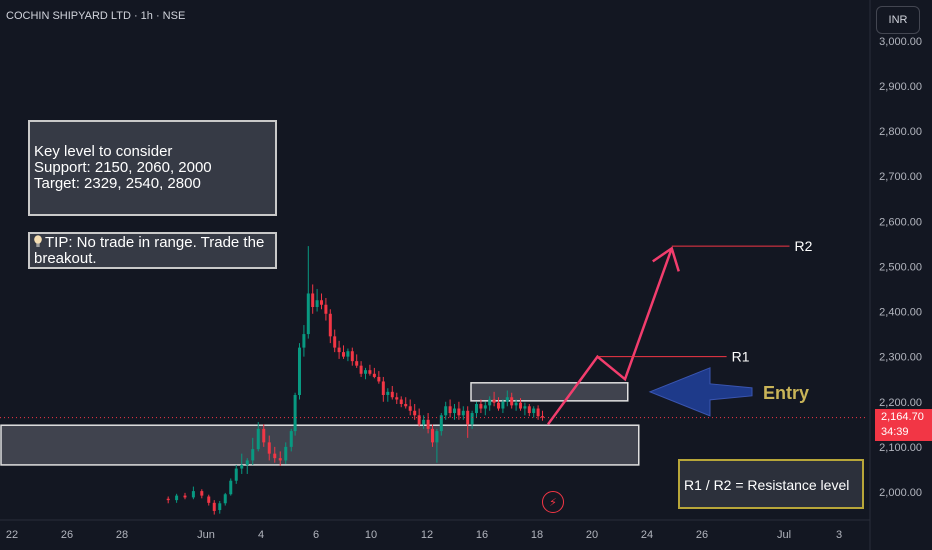  What do you see at coordinates (553, 502) in the screenshot?
I see `flash-icon: ⚡` at bounding box center [553, 502].